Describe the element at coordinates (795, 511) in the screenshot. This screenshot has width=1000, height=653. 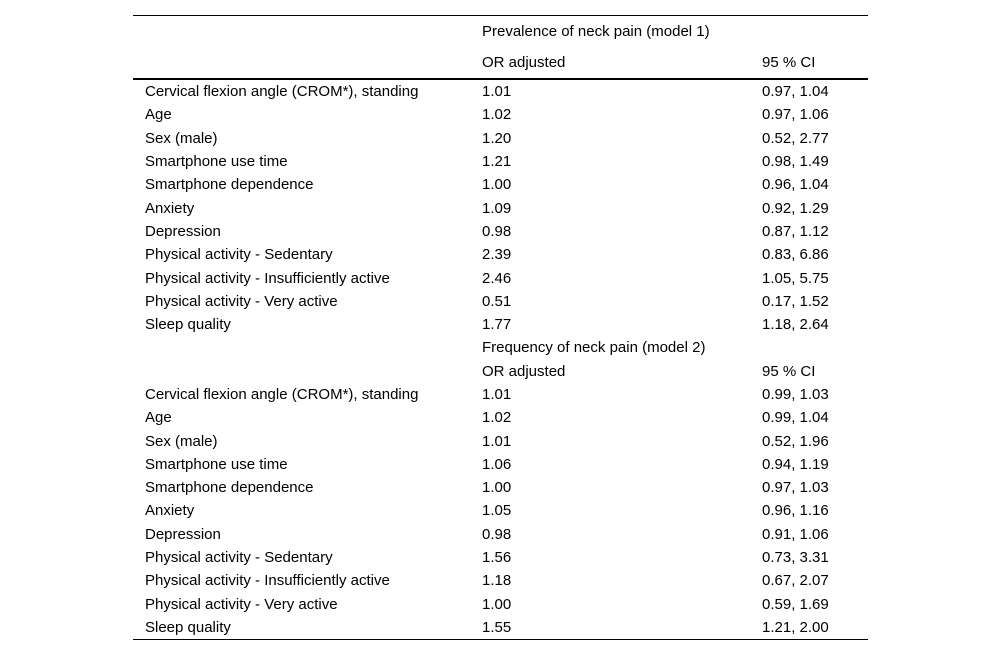
I see `ci-value: 0.96, 1.16` at that location.